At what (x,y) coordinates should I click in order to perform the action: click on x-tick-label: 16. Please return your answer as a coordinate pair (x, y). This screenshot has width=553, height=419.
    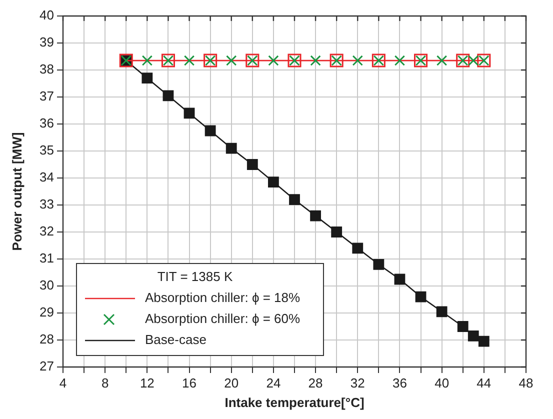
    Looking at the image, I should click on (189, 382).